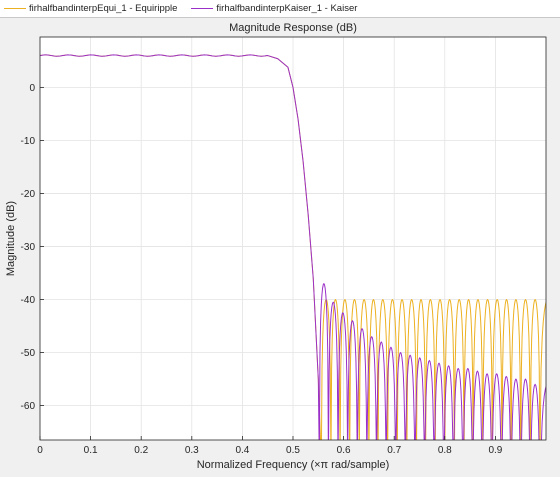 The width and height of the screenshot is (560, 477). What do you see at coordinates (394, 450) in the screenshot?
I see `x-tick-label: 0.7` at bounding box center [394, 450].